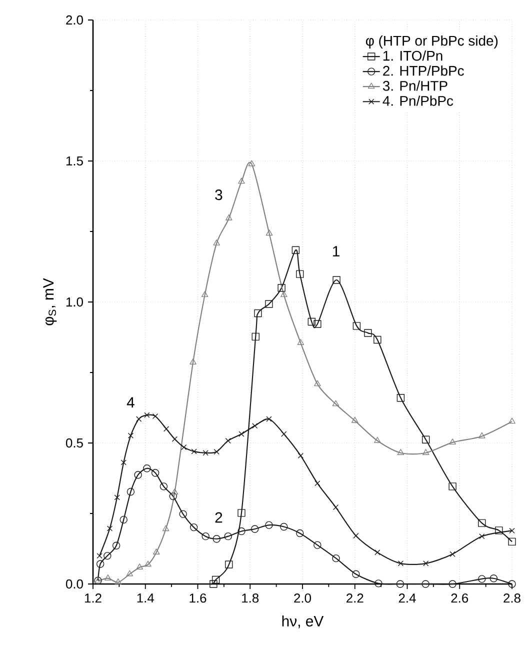 Image resolution: width=526 pixels, height=657 pixels. Describe the element at coordinates (355, 598) in the screenshot. I see `x-tick-label: 2.2` at that location.